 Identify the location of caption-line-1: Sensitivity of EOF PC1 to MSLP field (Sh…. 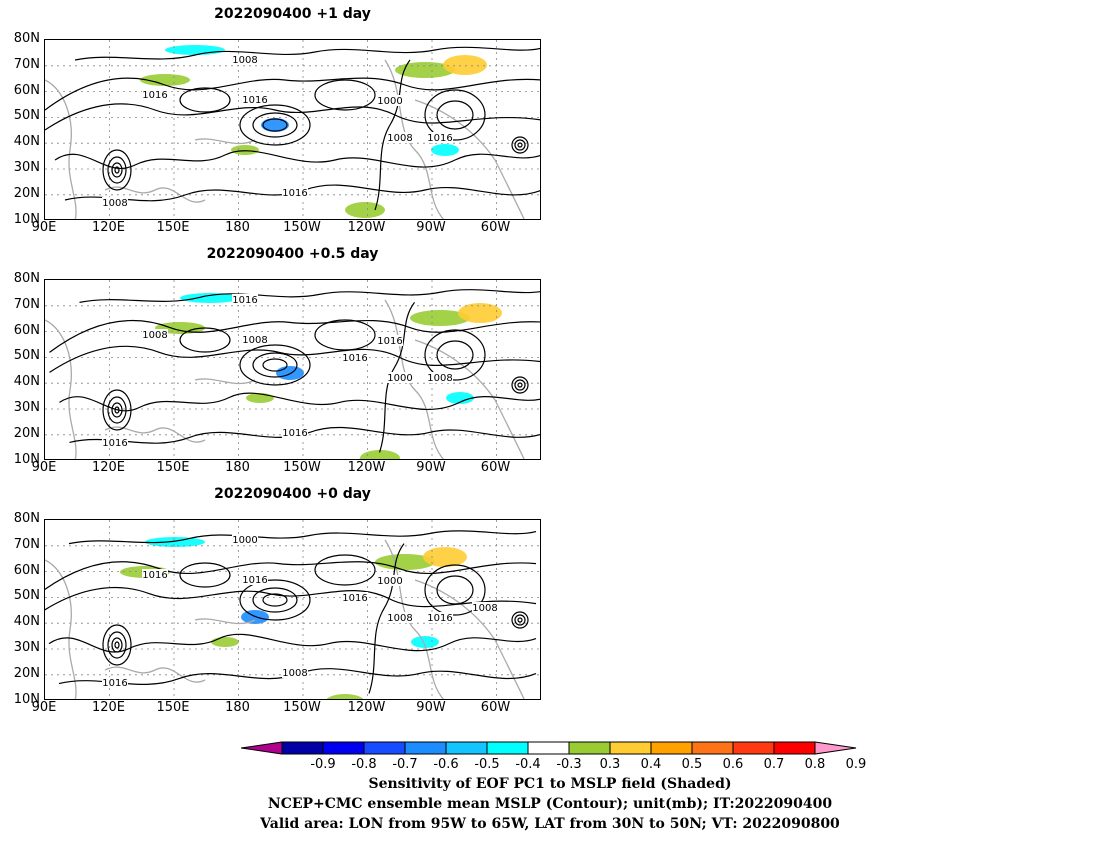
(550, 784).